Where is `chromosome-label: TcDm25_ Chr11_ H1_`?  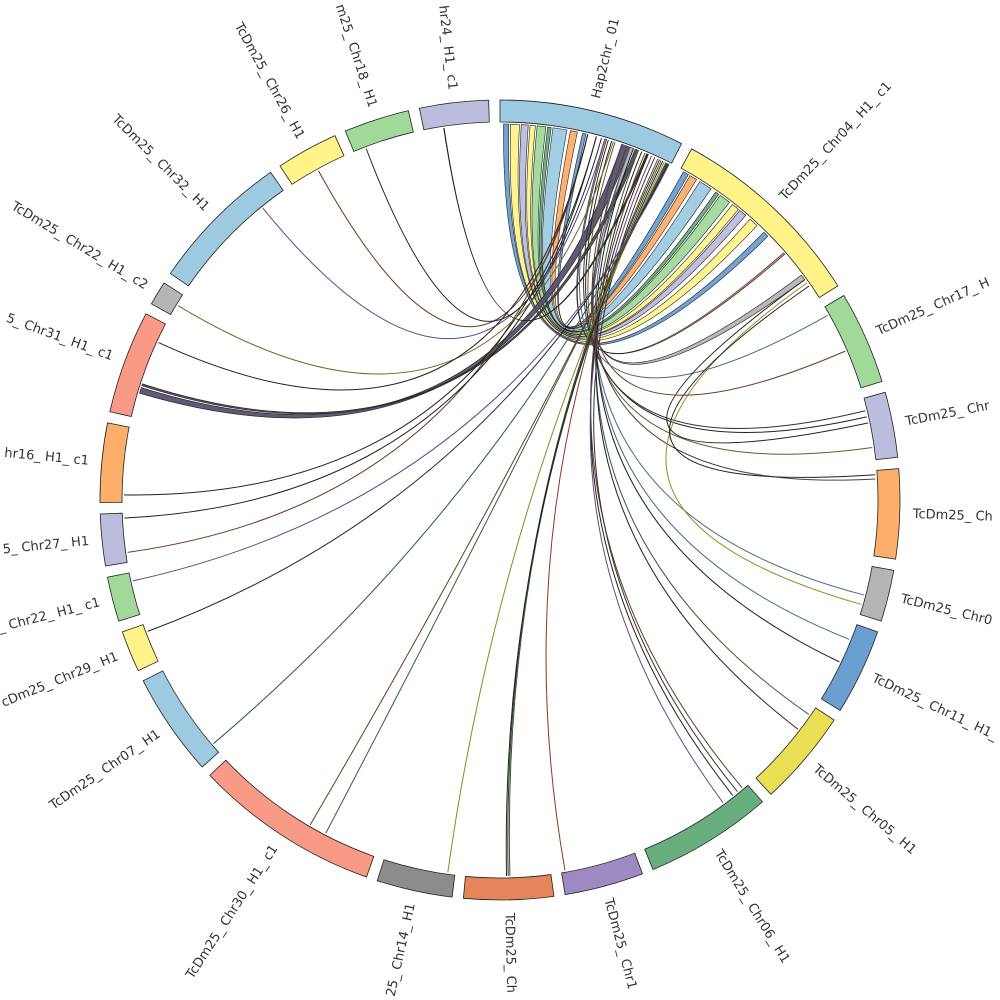
chromosome-label: TcDm25_ Chr11_ H1_ is located at coordinates (934, 707).